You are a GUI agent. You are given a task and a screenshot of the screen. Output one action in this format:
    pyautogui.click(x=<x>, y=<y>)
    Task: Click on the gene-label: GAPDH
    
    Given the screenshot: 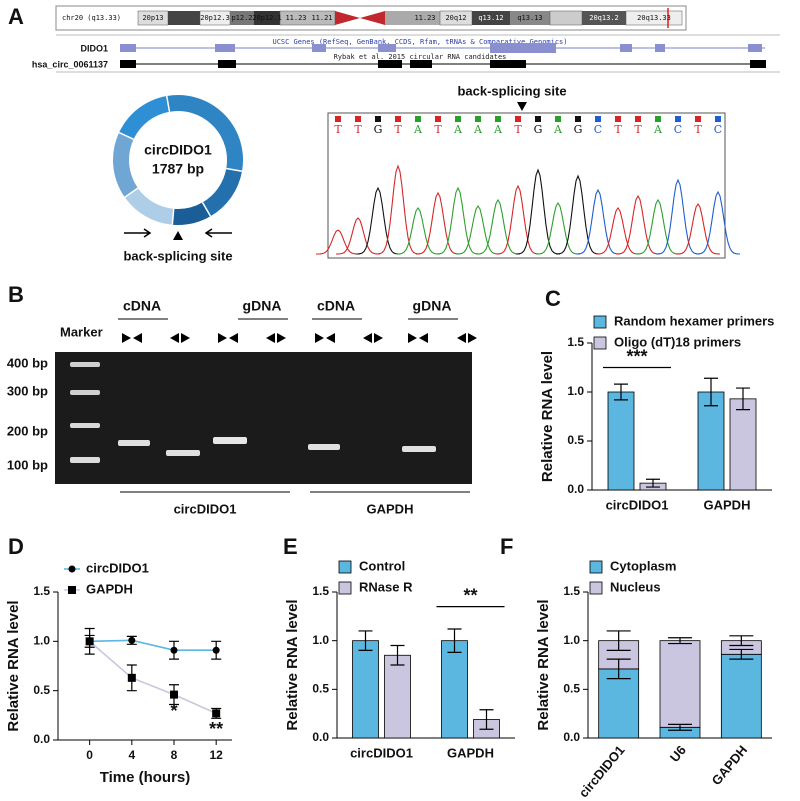 What is the action you would take?
    pyautogui.click(x=390, y=508)
    